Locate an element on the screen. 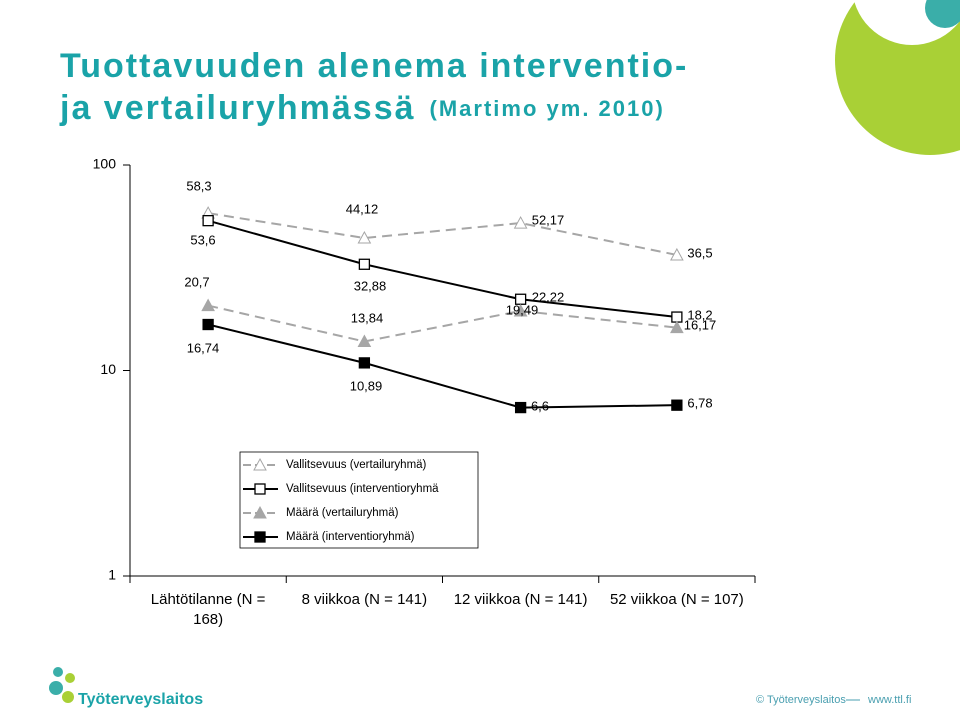 This screenshot has height=719, width=960. data-label: 19,49 is located at coordinates (522, 309).